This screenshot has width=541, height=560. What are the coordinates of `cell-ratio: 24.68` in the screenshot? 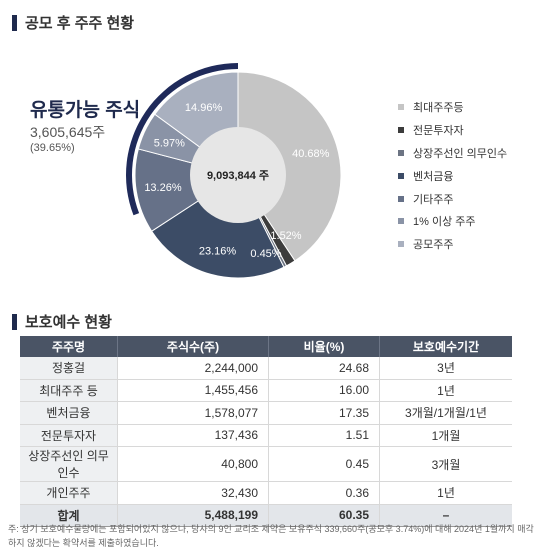 It's located at (324, 368).